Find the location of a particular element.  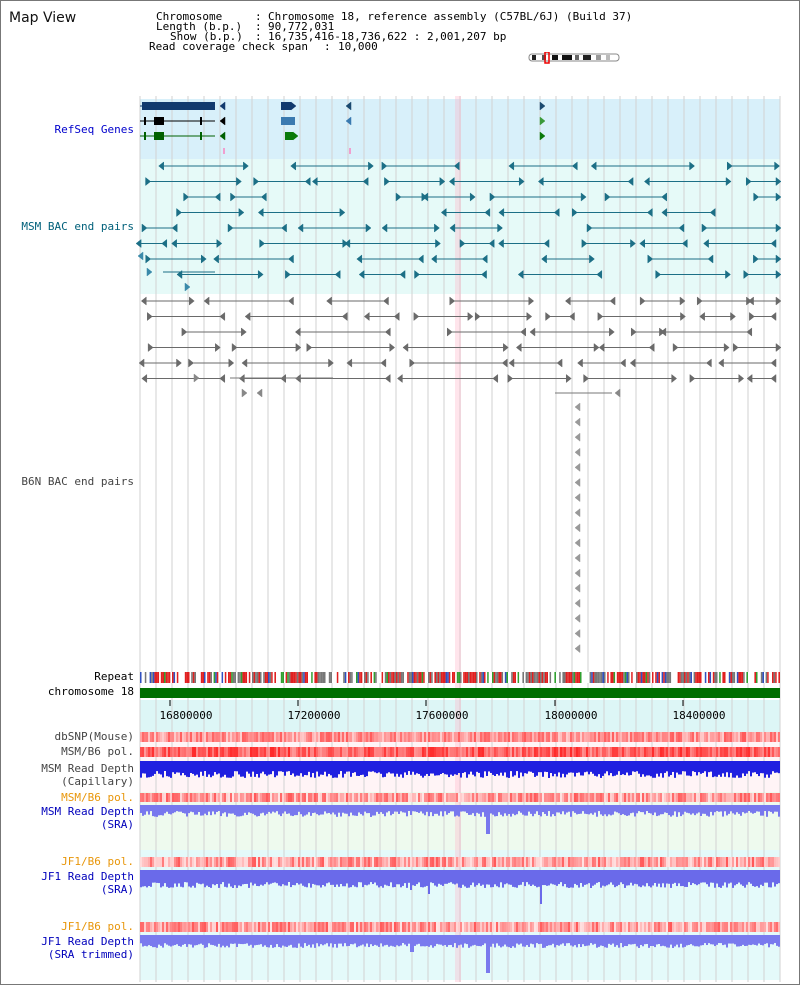

jf1-pol-label-1: JF1/B6 pol. is located at coordinates (97, 861).